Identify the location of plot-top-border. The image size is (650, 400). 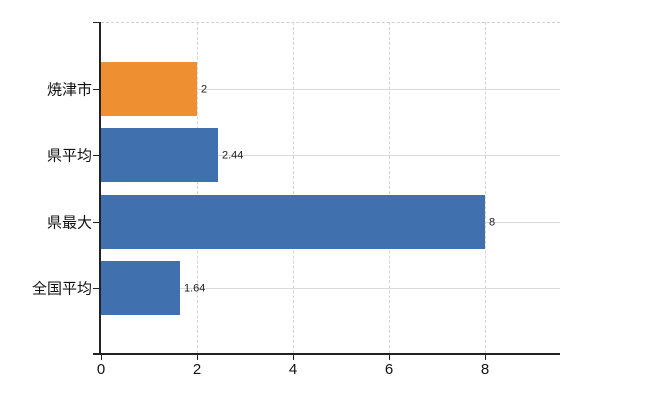
(330, 22).